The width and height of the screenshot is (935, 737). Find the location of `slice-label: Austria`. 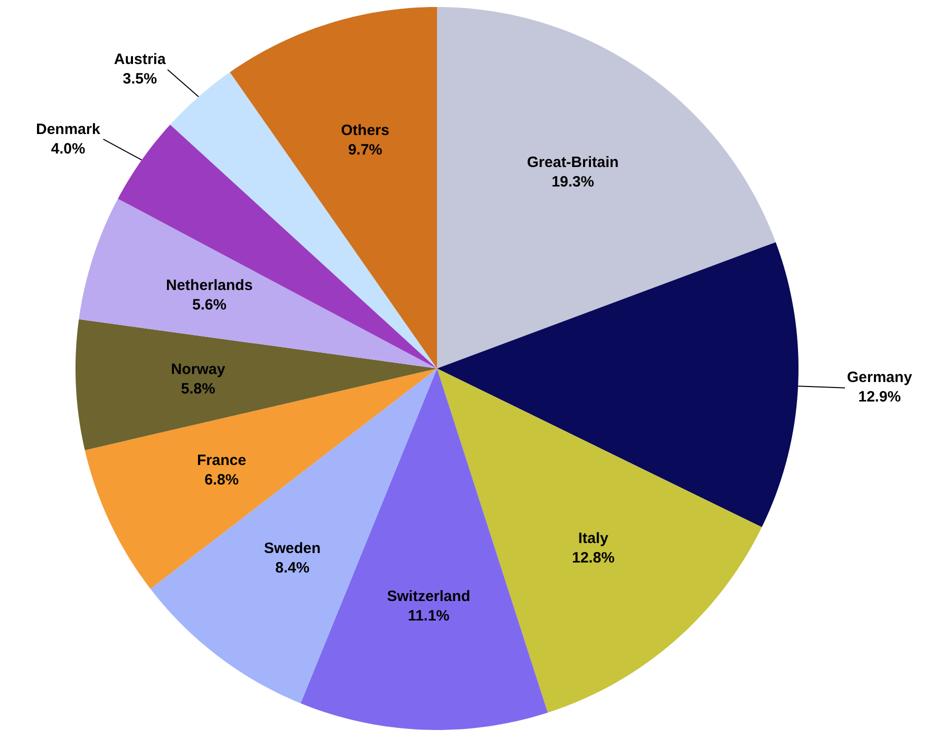

slice-label: Austria is located at coordinates (140, 59).